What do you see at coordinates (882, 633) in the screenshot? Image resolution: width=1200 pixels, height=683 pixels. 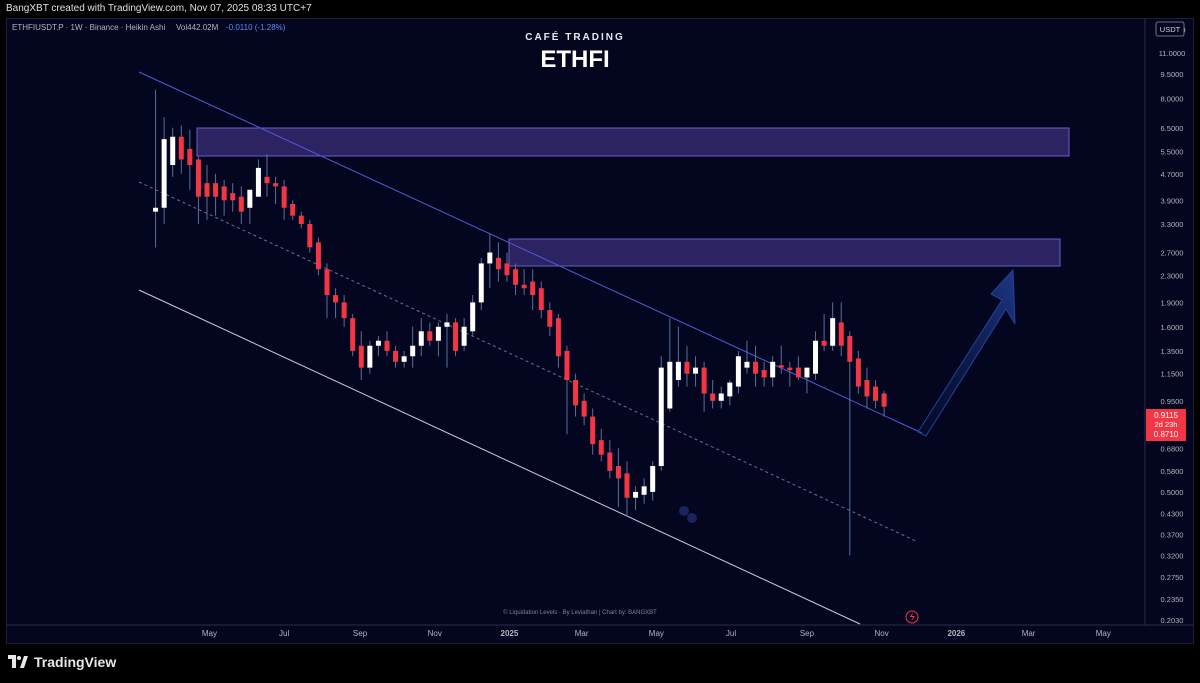 I see `x-tick-label: Nov` at bounding box center [882, 633].